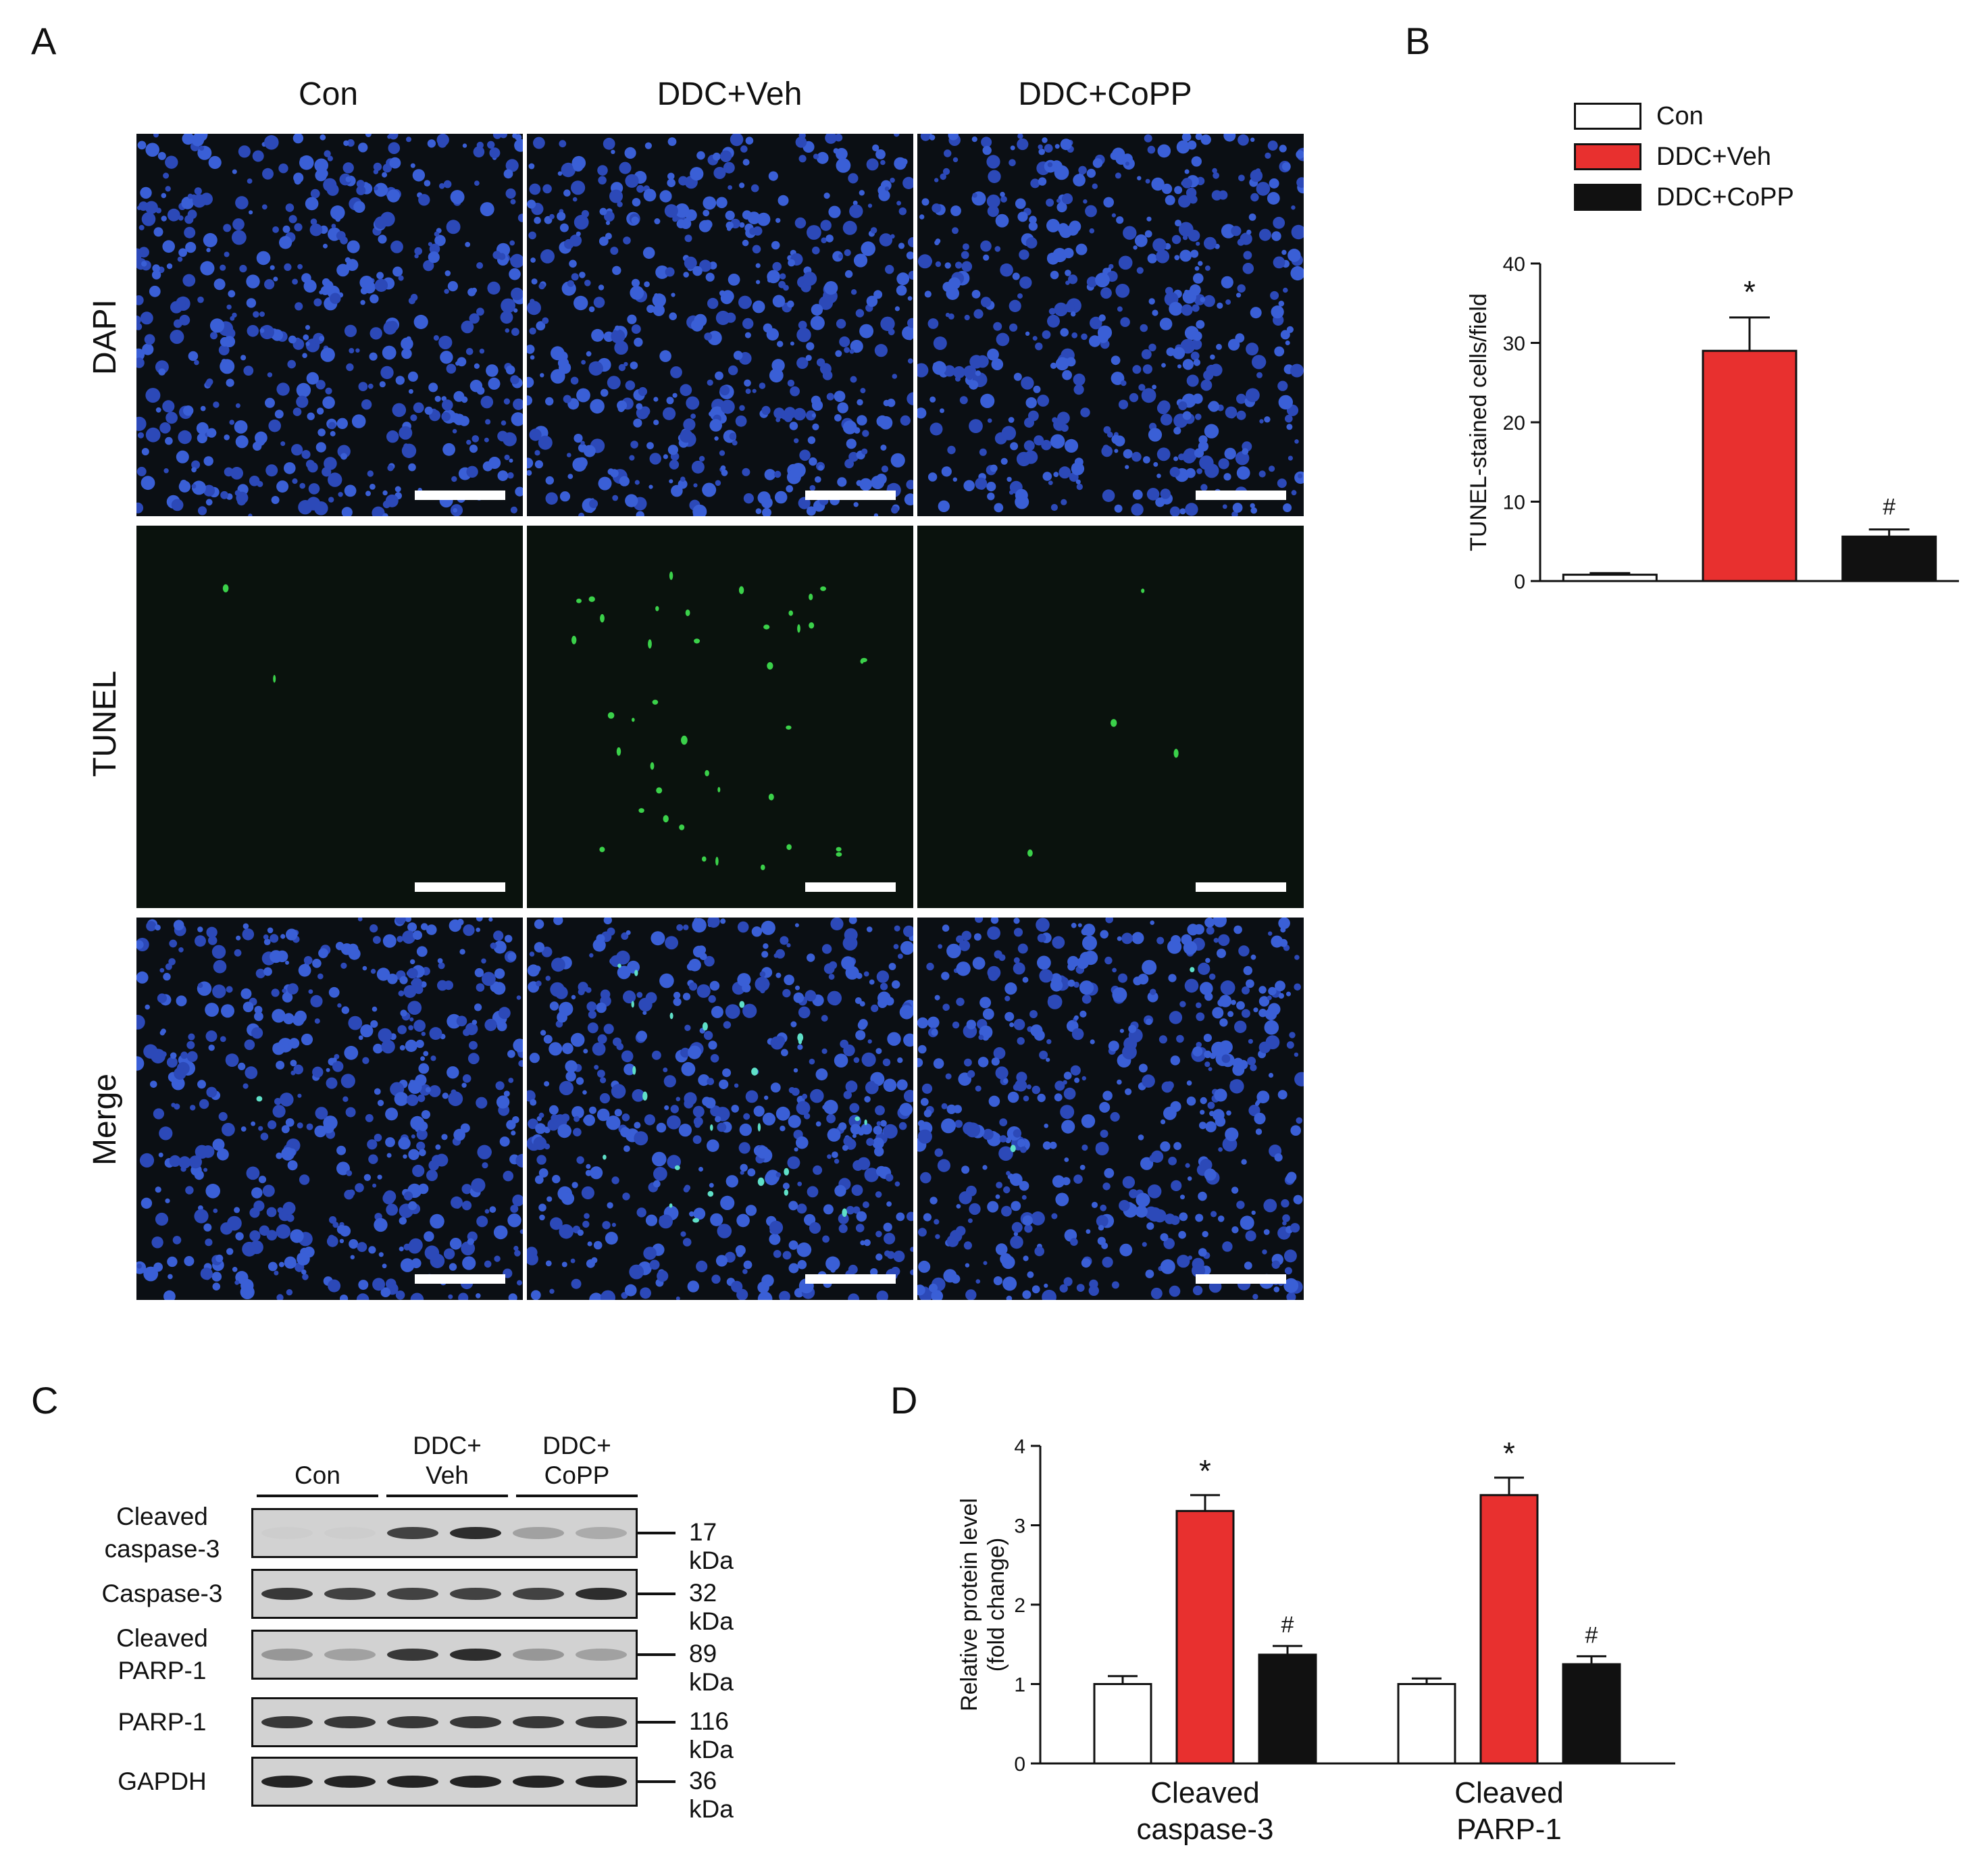 This screenshot has width=1988, height=1856. I want to click on micrograph-dapi-ddc-copp, so click(1110, 325).